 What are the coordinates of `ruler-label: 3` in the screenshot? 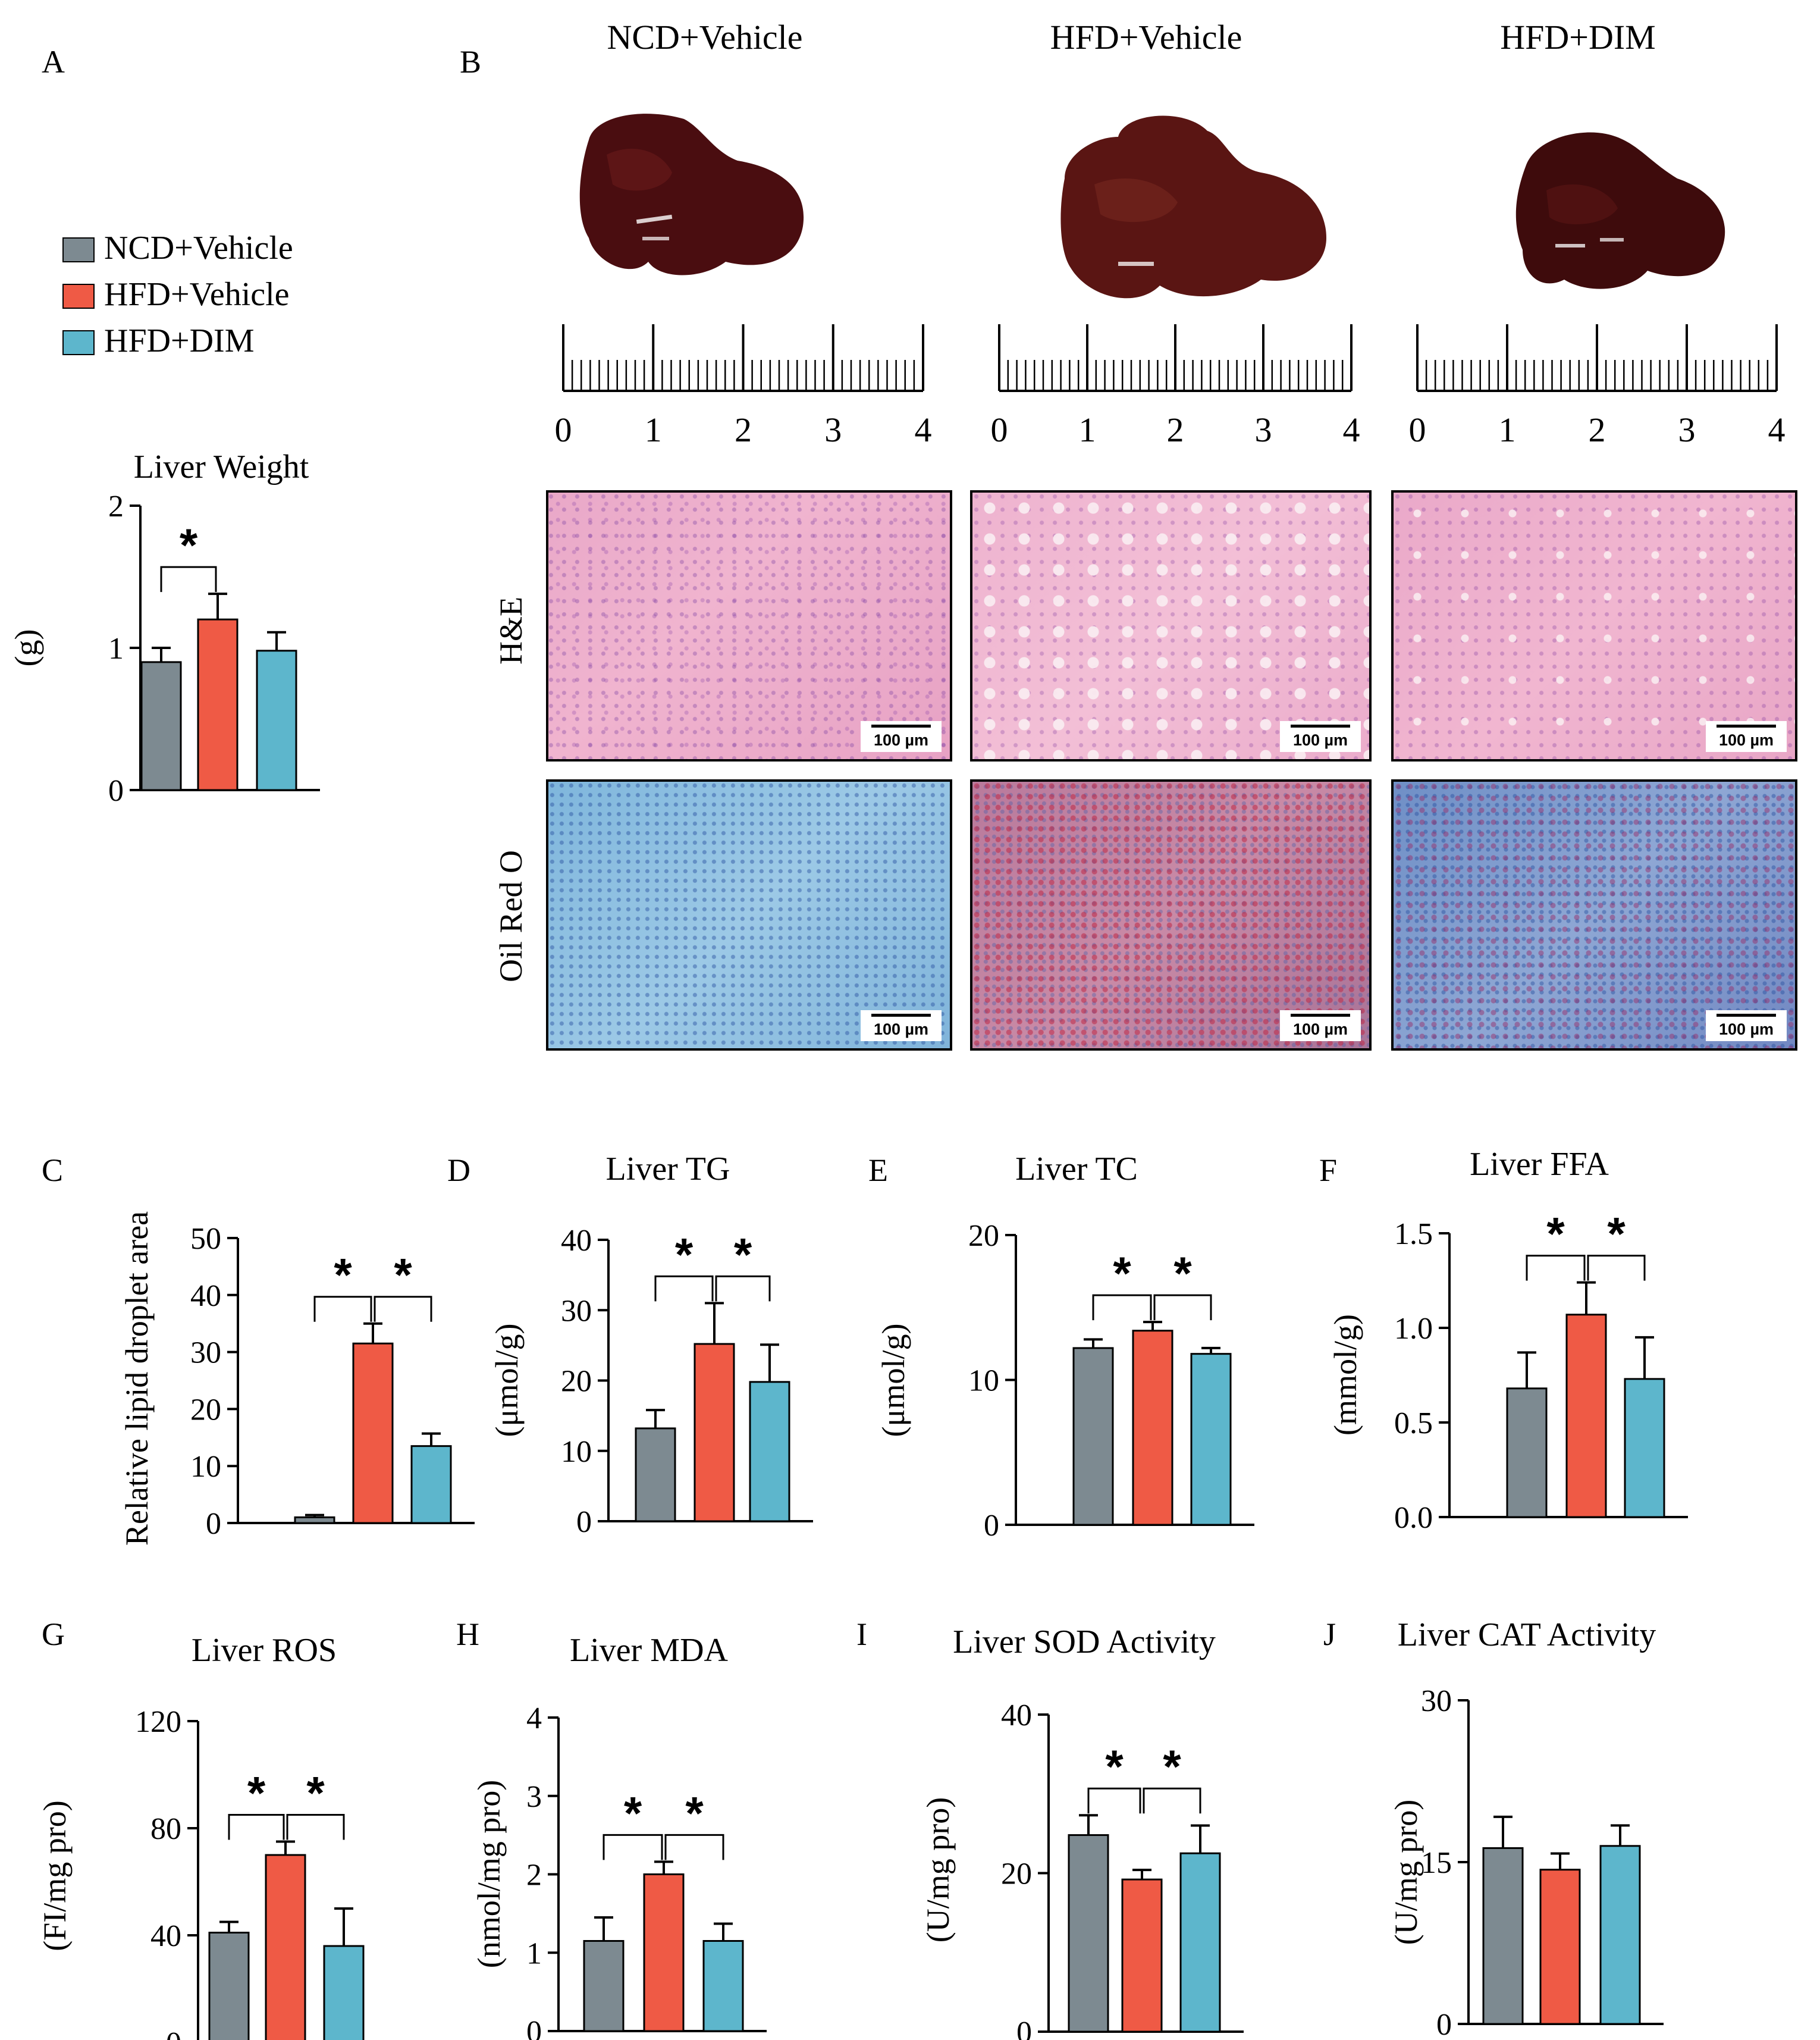 It's located at (1687, 429).